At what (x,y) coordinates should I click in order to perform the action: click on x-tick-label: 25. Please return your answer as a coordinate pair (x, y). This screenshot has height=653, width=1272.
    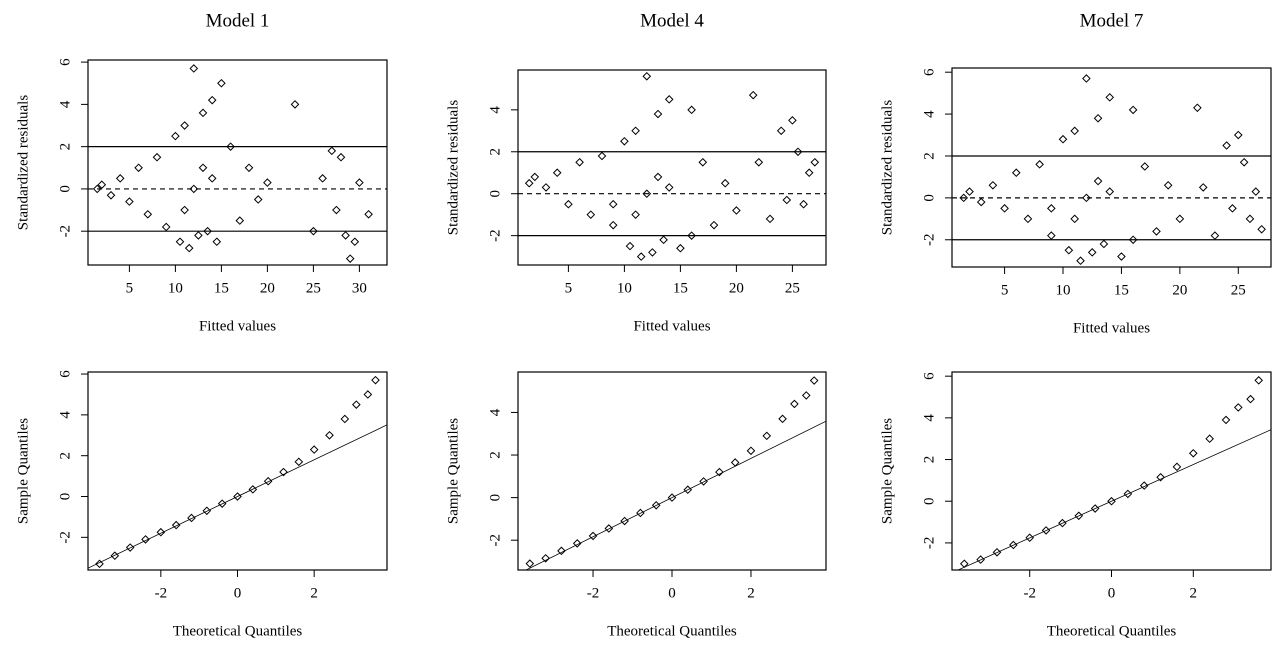
    Looking at the image, I should click on (313, 288).